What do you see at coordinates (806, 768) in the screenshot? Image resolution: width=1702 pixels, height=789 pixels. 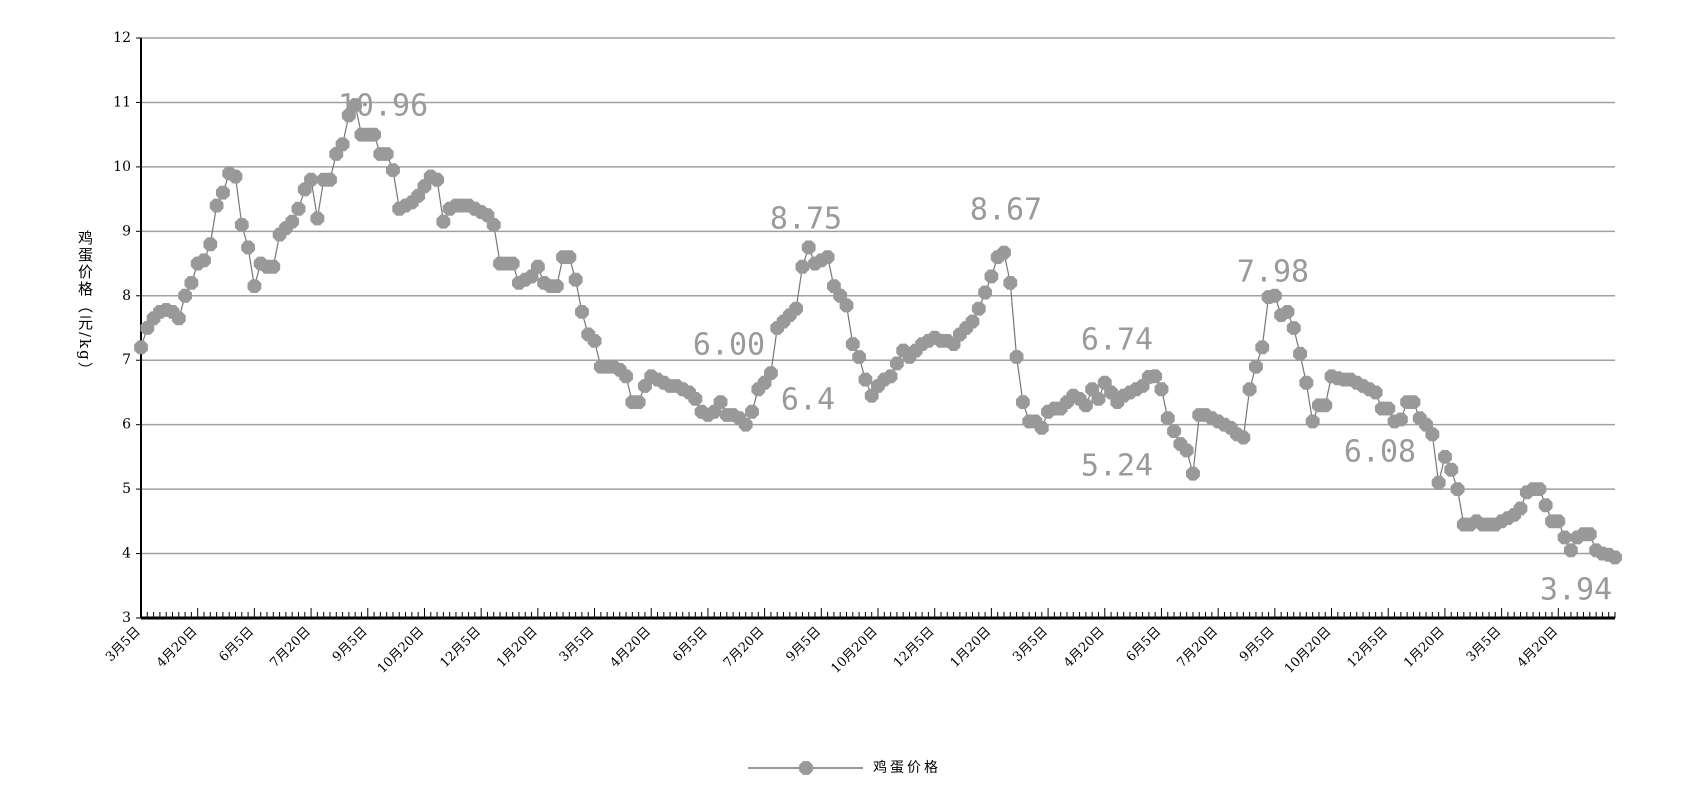 I see `legend-marker` at bounding box center [806, 768].